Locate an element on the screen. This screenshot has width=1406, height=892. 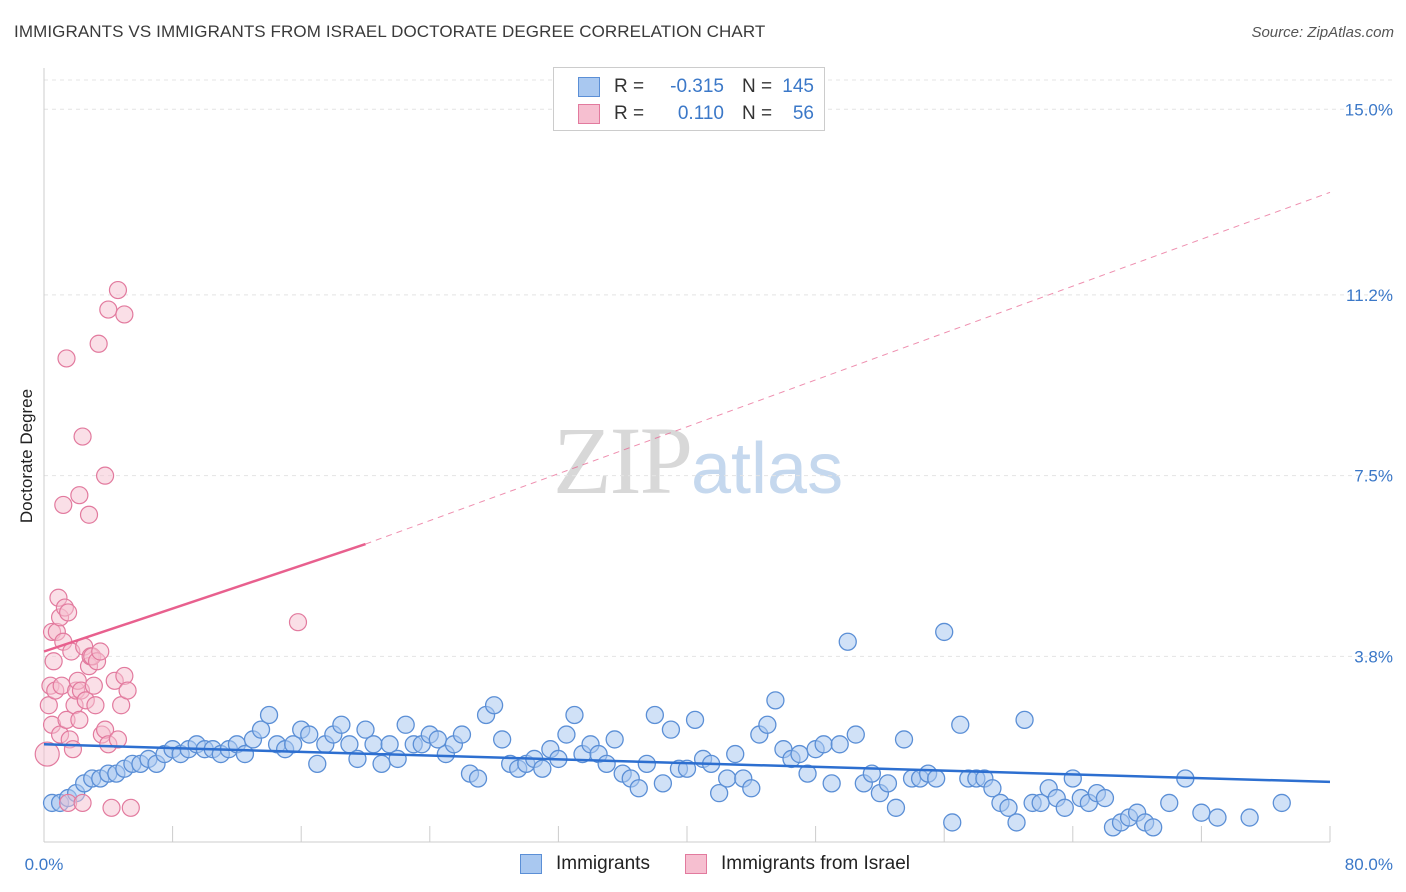
israel-points is located at coordinates (171, 548).